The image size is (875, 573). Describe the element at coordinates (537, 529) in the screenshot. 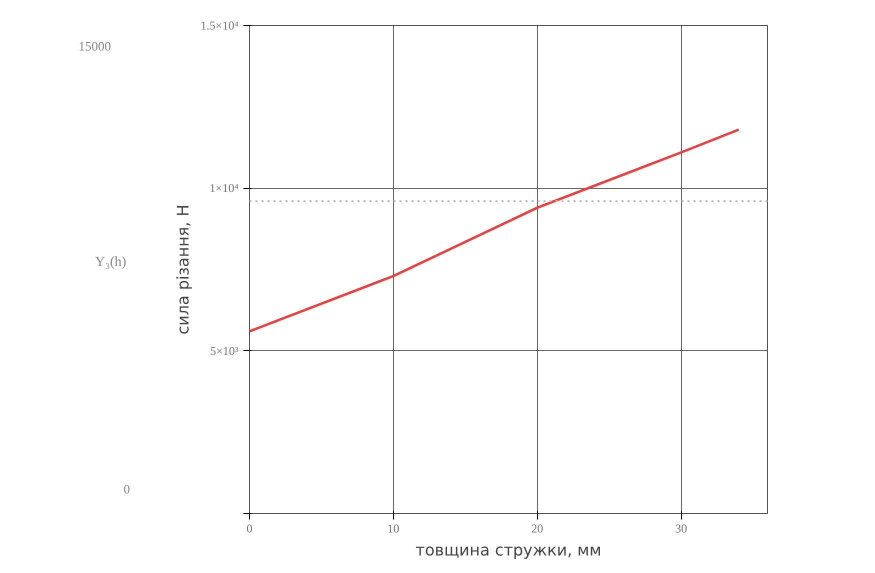

I see `x-tick-label: 20` at that location.